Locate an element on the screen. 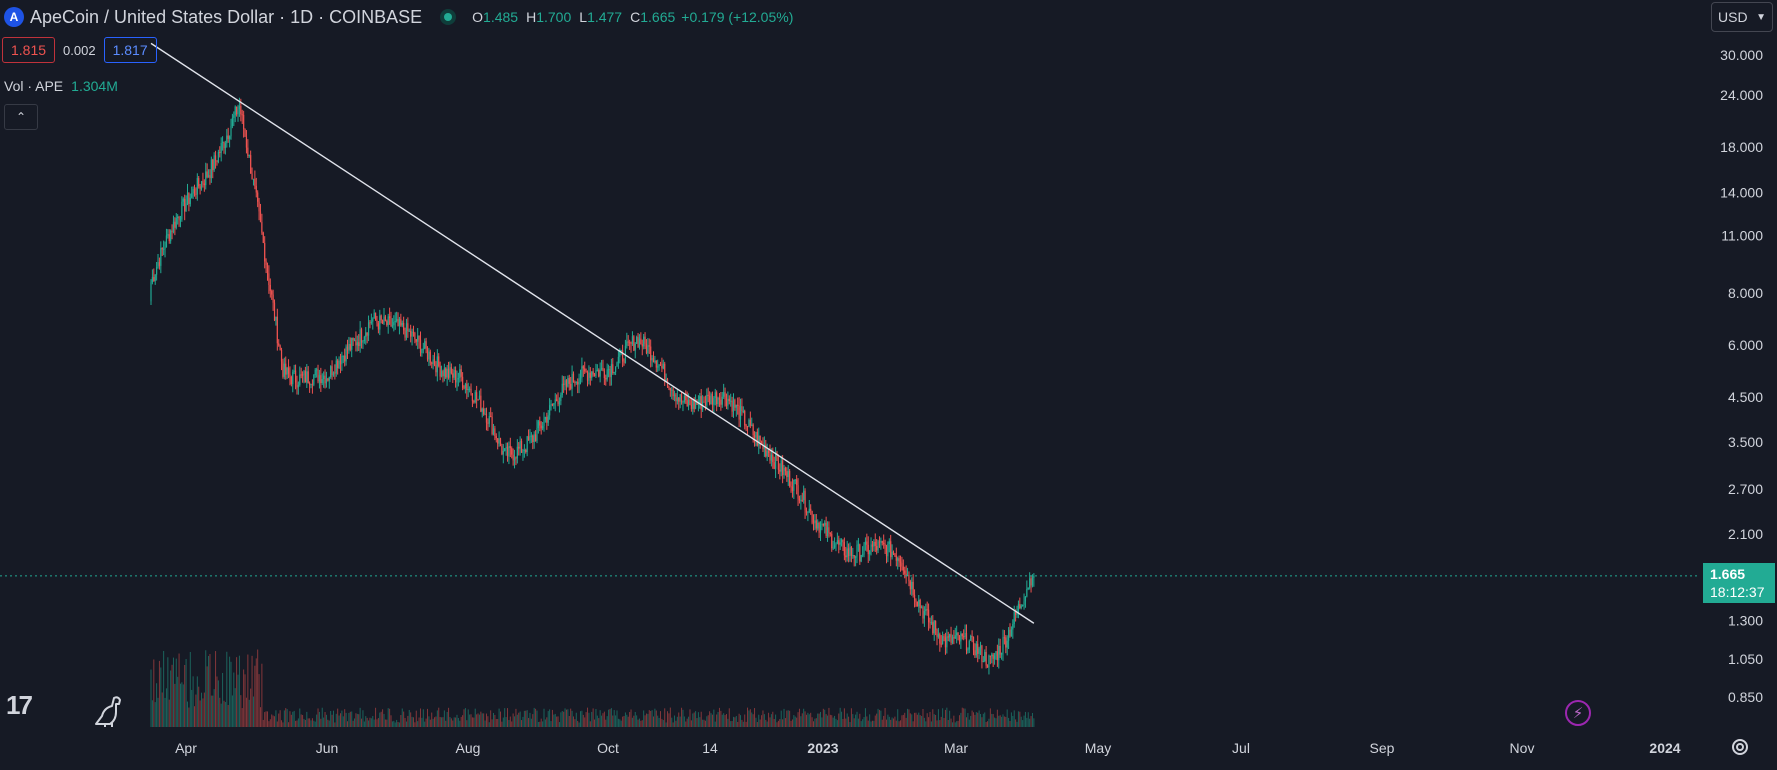 The image size is (1777, 770). volume-legend: Vol · APE 1.304M is located at coordinates (61, 86).